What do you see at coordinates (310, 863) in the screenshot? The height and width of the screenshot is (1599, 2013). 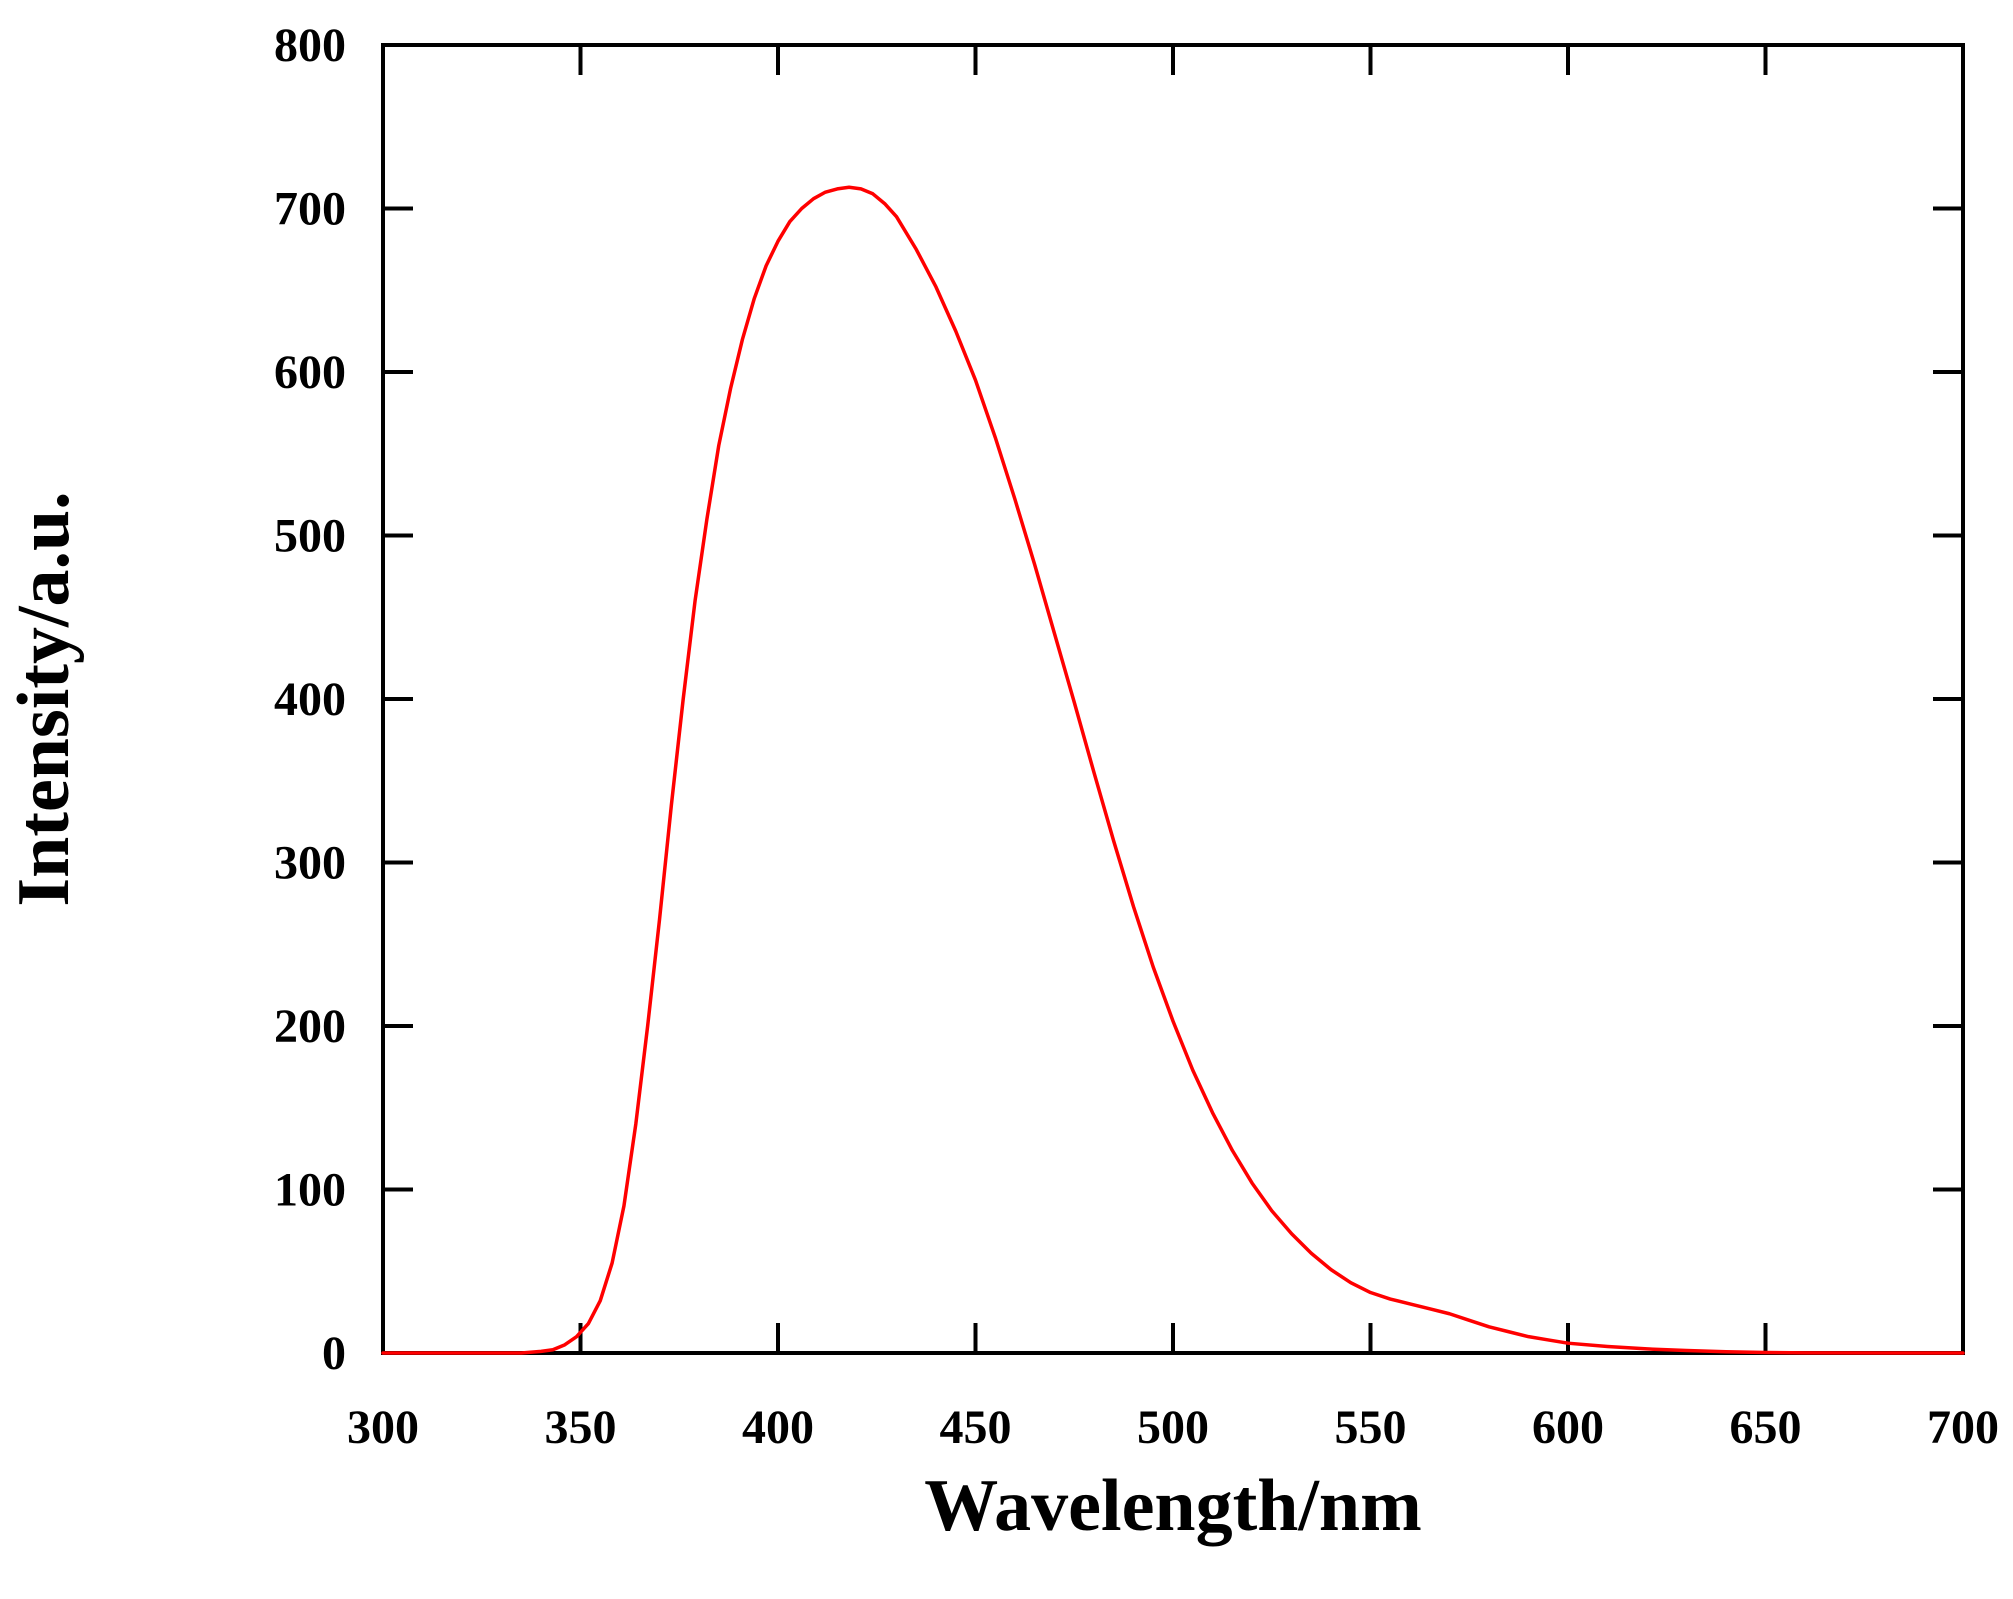 I see `y-tick-label: 300` at bounding box center [310, 863].